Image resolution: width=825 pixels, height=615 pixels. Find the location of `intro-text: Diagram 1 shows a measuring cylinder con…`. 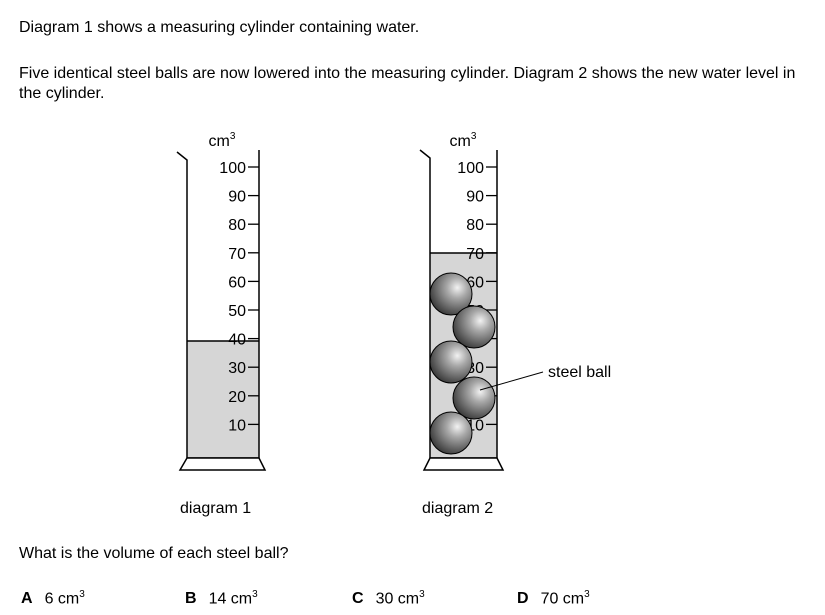

intro-text: Diagram 1 shows a measuring cylinder con… is located at coordinates (219, 27).